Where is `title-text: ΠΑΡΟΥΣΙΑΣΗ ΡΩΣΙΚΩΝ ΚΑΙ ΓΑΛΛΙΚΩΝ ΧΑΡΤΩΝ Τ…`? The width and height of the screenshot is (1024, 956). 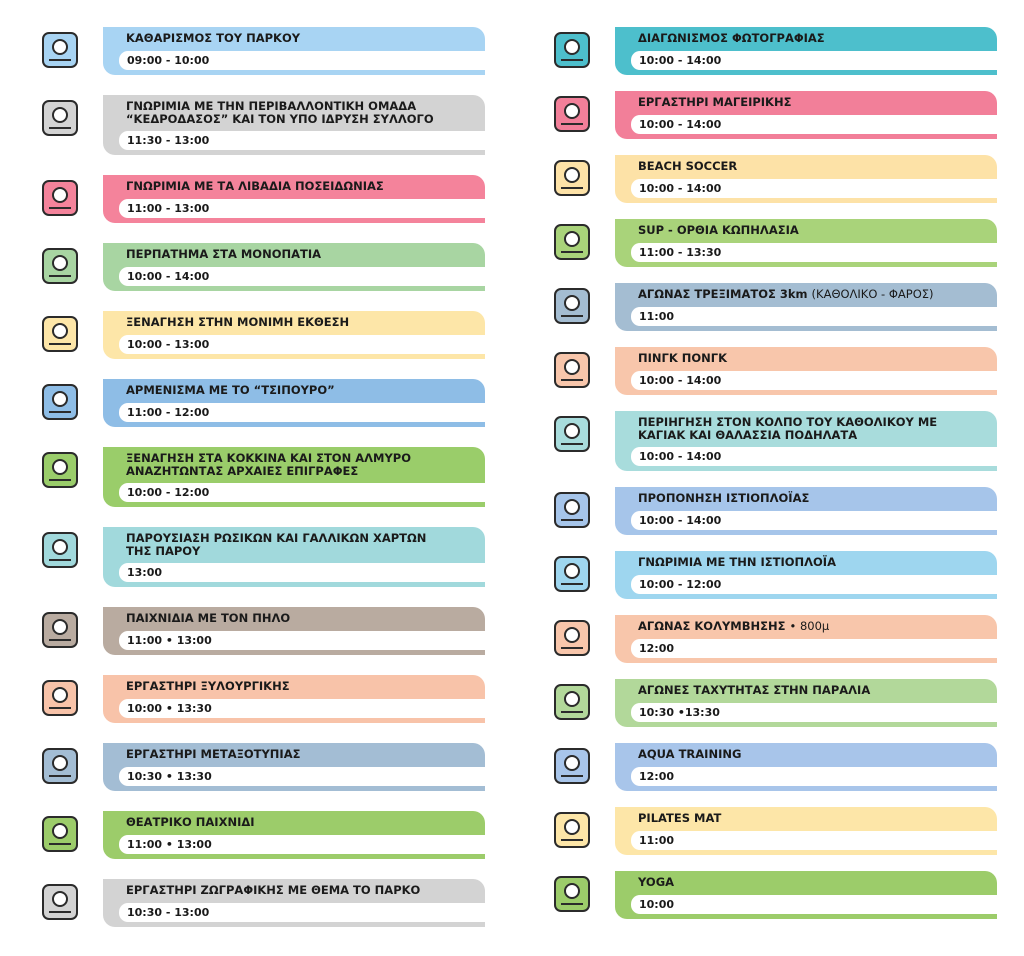
title-text: ΠΑΡΟΥΣΙΑΣΗ ΡΩΣΙΚΩΝ ΚΑΙ ΓΑΛΛΙΚΩΝ ΧΑΡΤΩΝ Τ… is located at coordinates (276, 544).